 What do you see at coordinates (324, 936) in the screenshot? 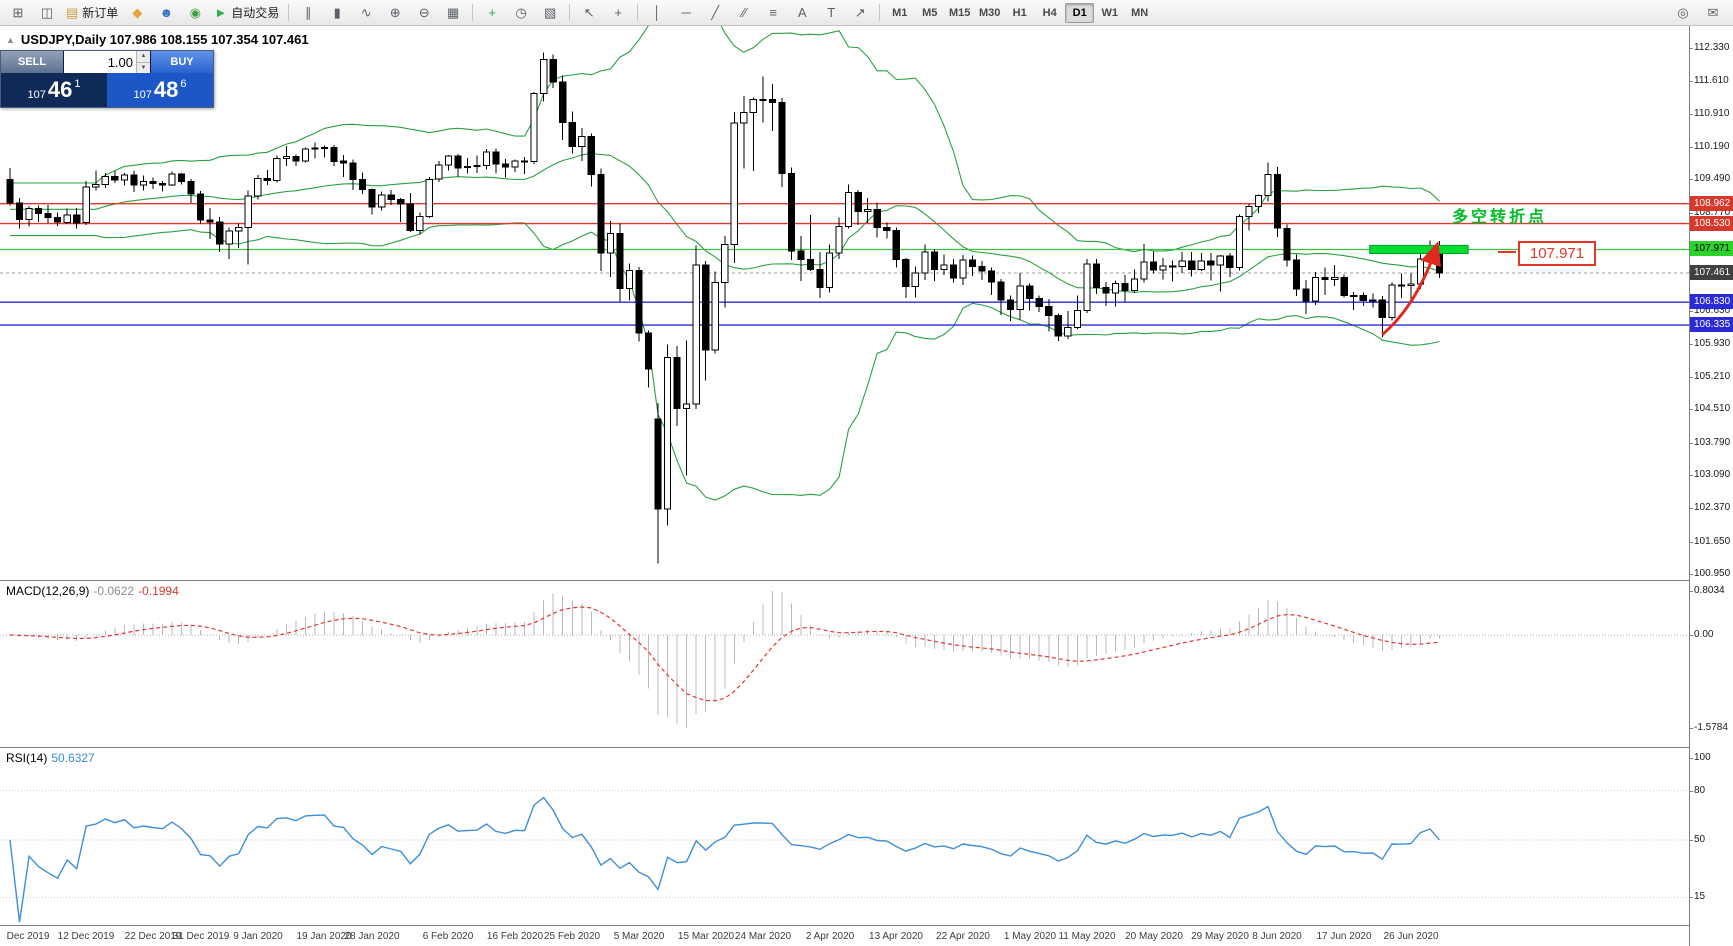
I see `date-label: 19 Jan 2020` at bounding box center [324, 936].